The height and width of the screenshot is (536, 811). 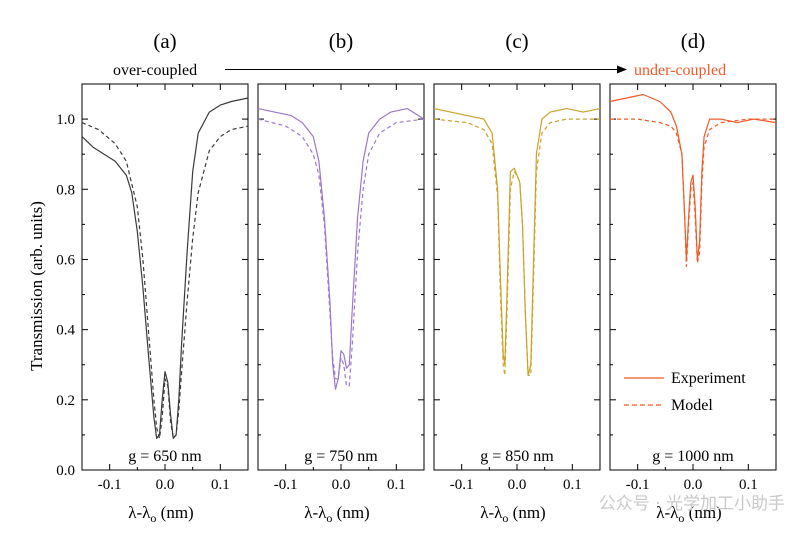 What do you see at coordinates (692, 405) in the screenshot?
I see `legend-model-label: Model` at bounding box center [692, 405].